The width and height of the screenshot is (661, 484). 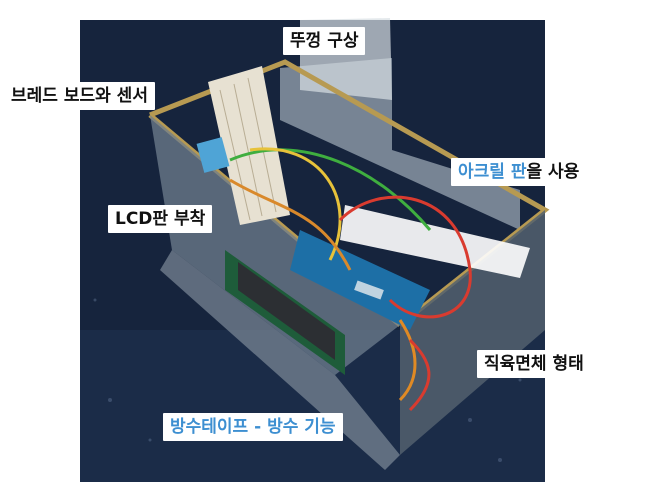 I want to click on label-acrylic-highlight: 아크릴 판, so click(x=492, y=172).